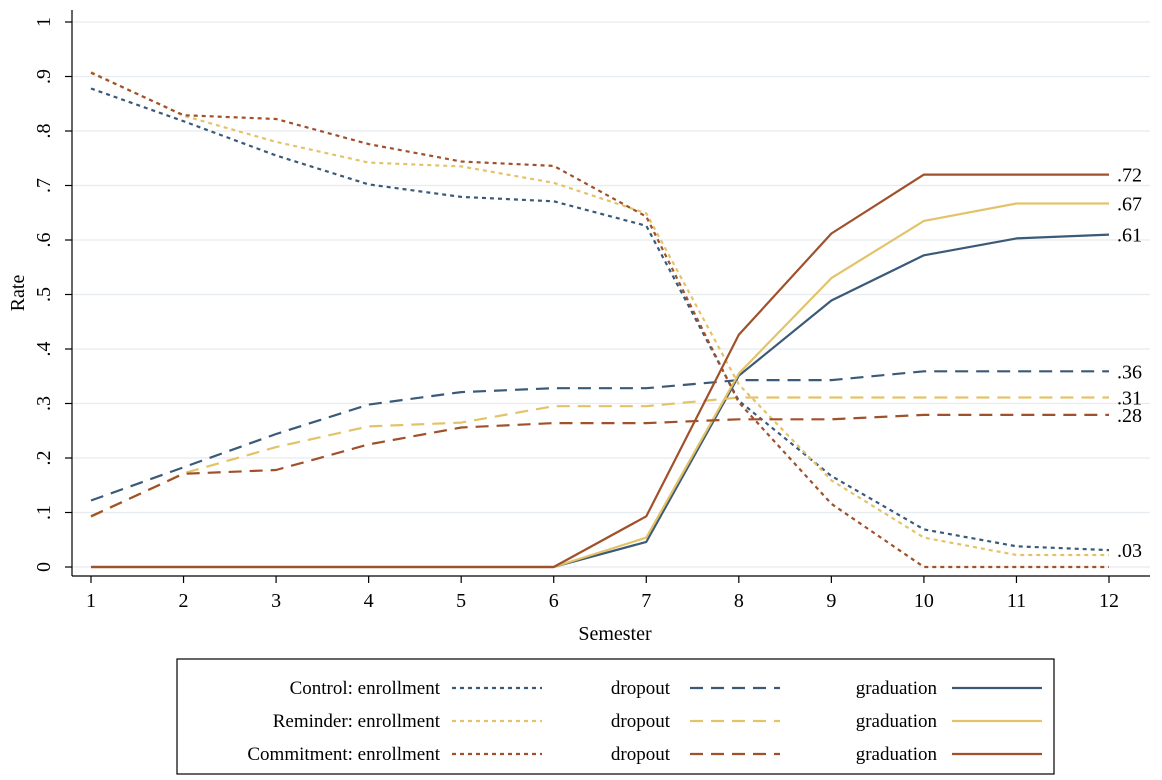 The width and height of the screenshot is (1162, 780). Describe the element at coordinates (44, 349) in the screenshot. I see `y-tick-label: .4` at that location.